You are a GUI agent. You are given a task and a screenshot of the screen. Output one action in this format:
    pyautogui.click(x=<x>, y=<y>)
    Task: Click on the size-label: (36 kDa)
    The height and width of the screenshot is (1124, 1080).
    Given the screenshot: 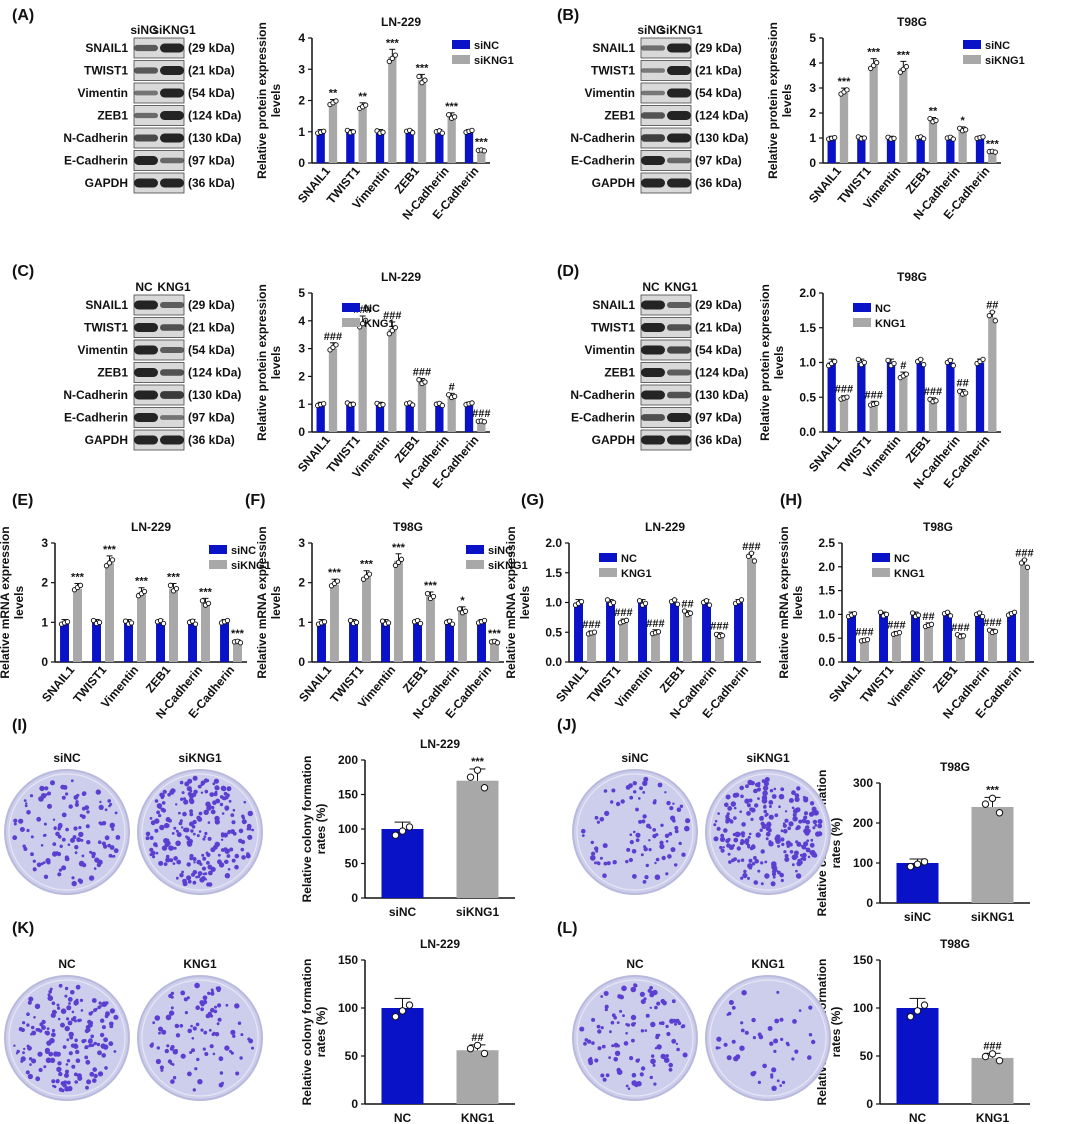 What is the action you would take?
    pyautogui.click(x=211, y=183)
    